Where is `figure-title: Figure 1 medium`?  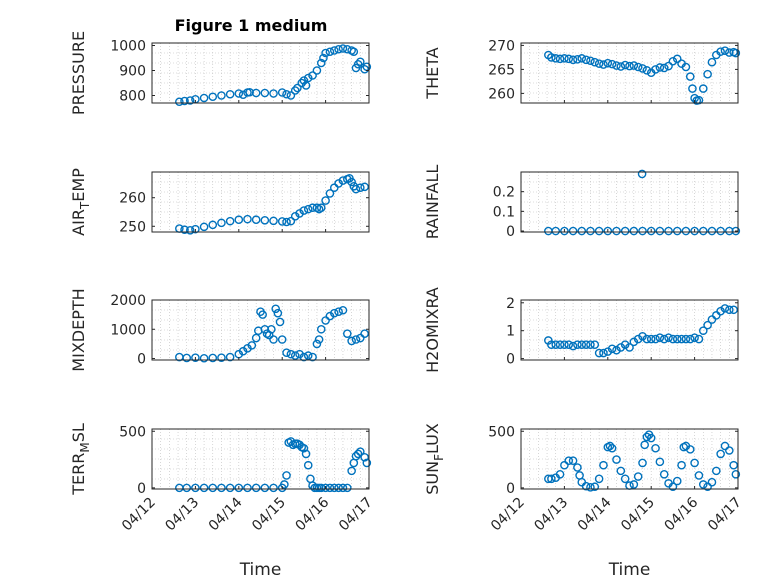 figure-title: Figure 1 medium is located at coordinates (251, 25).